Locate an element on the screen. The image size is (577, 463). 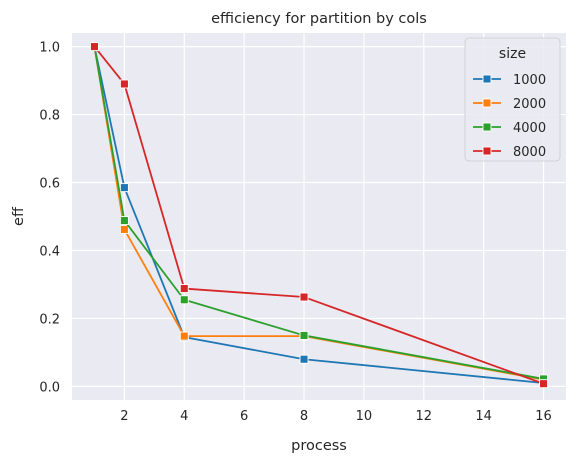
x-tick-label: 2 is located at coordinates (124, 416).